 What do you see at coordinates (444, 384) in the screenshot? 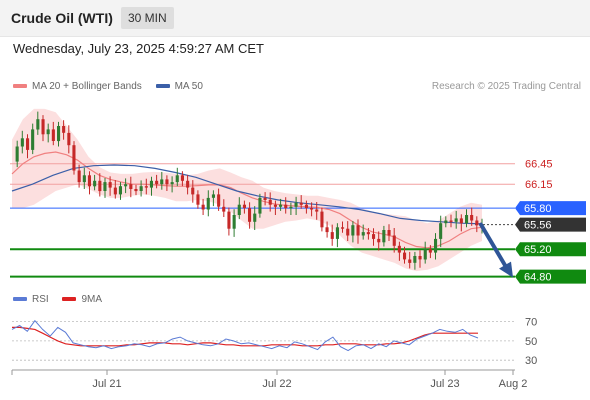
I see `x-tick-label: Jul 23` at bounding box center [444, 384].